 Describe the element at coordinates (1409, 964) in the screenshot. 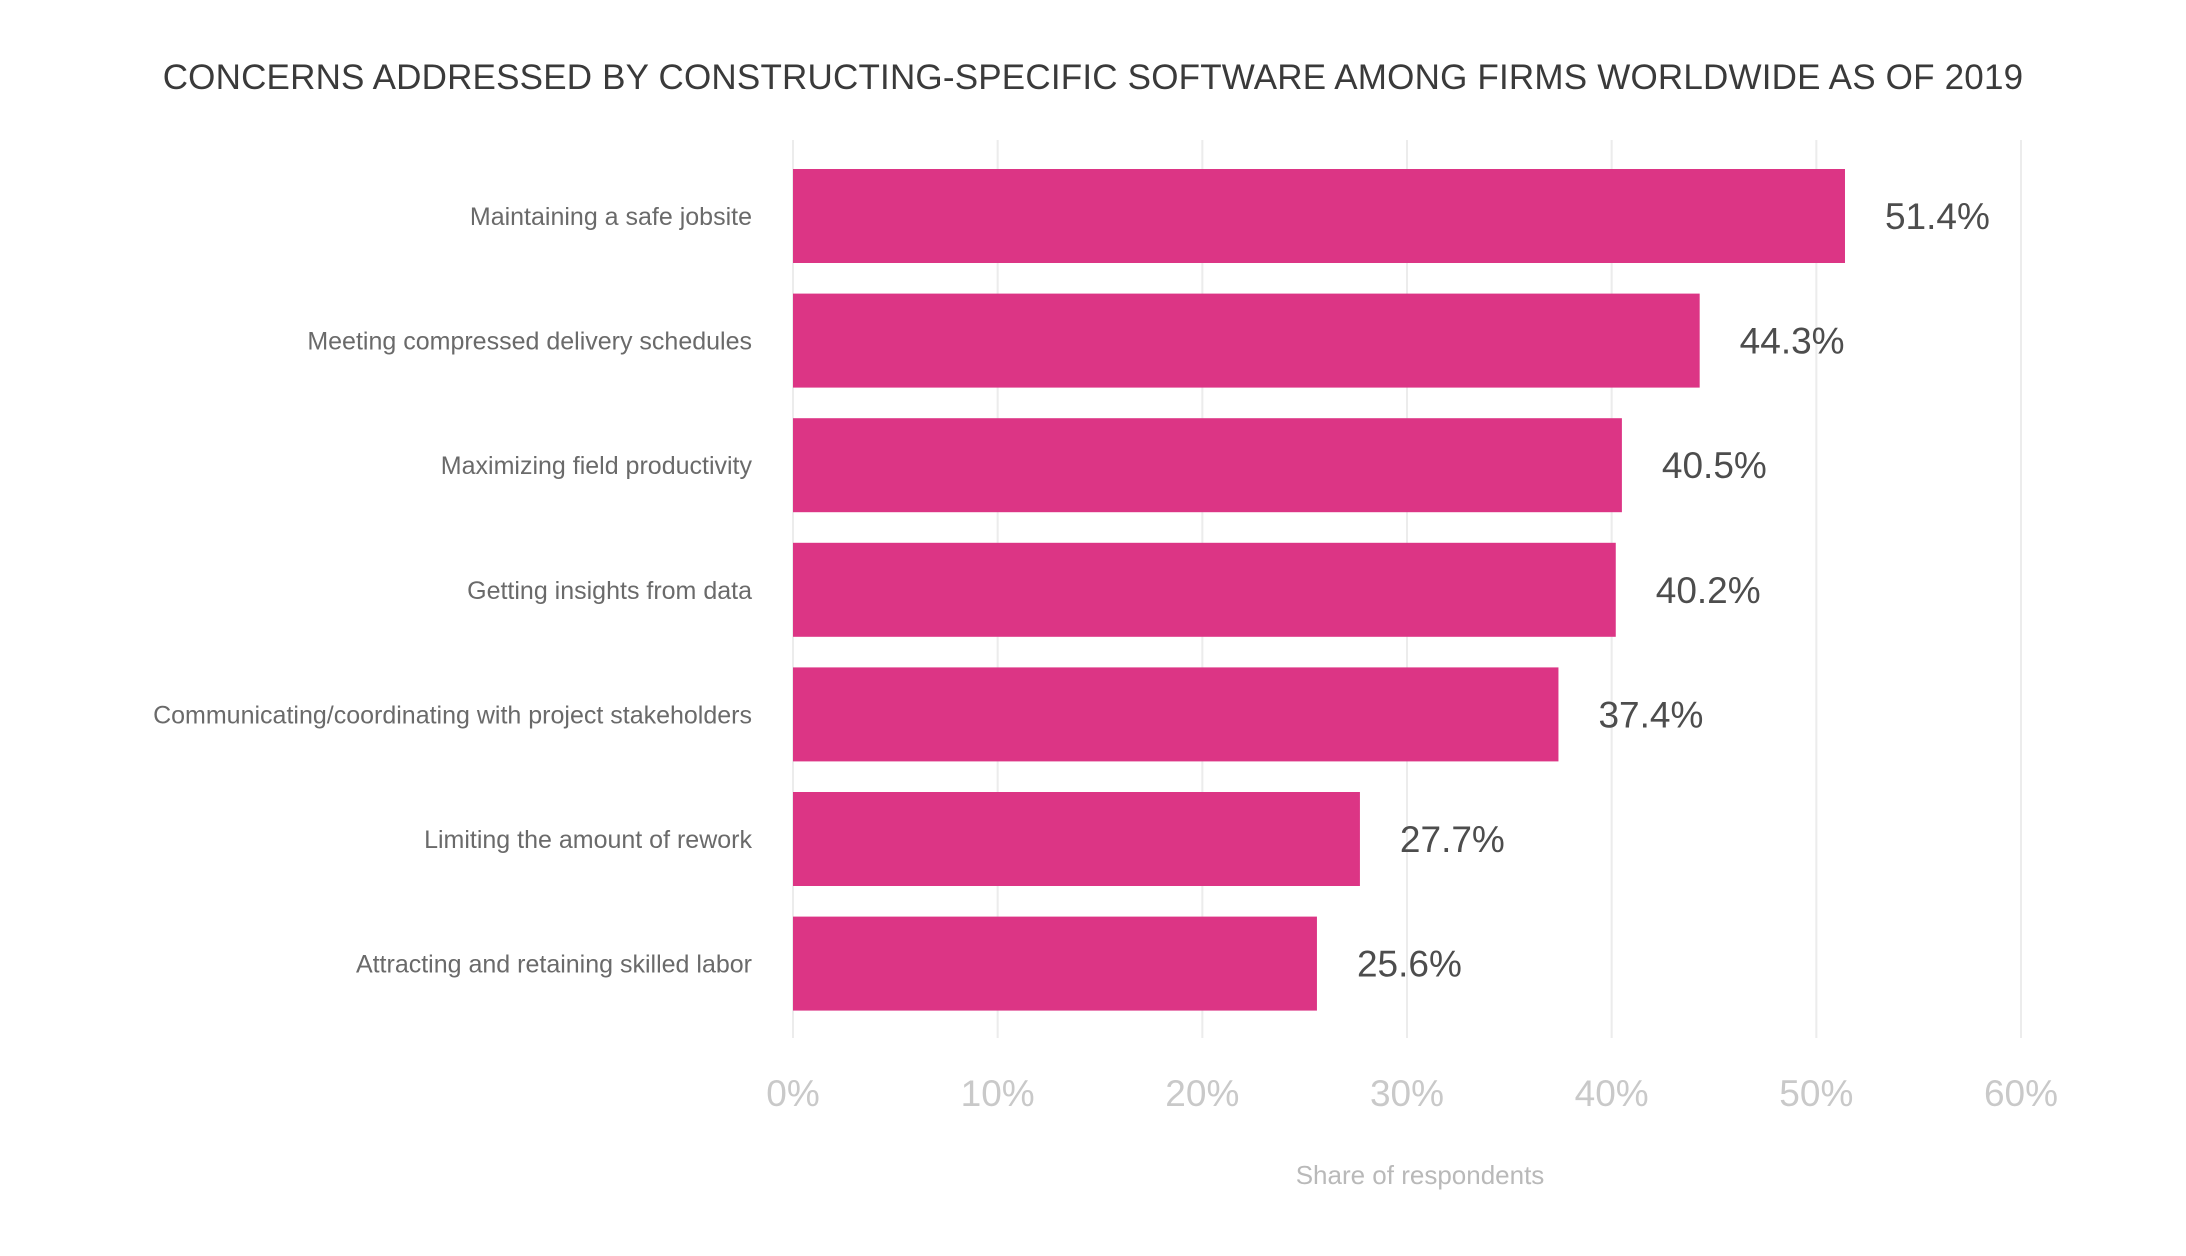

I see `data-label: 25.6%` at that location.